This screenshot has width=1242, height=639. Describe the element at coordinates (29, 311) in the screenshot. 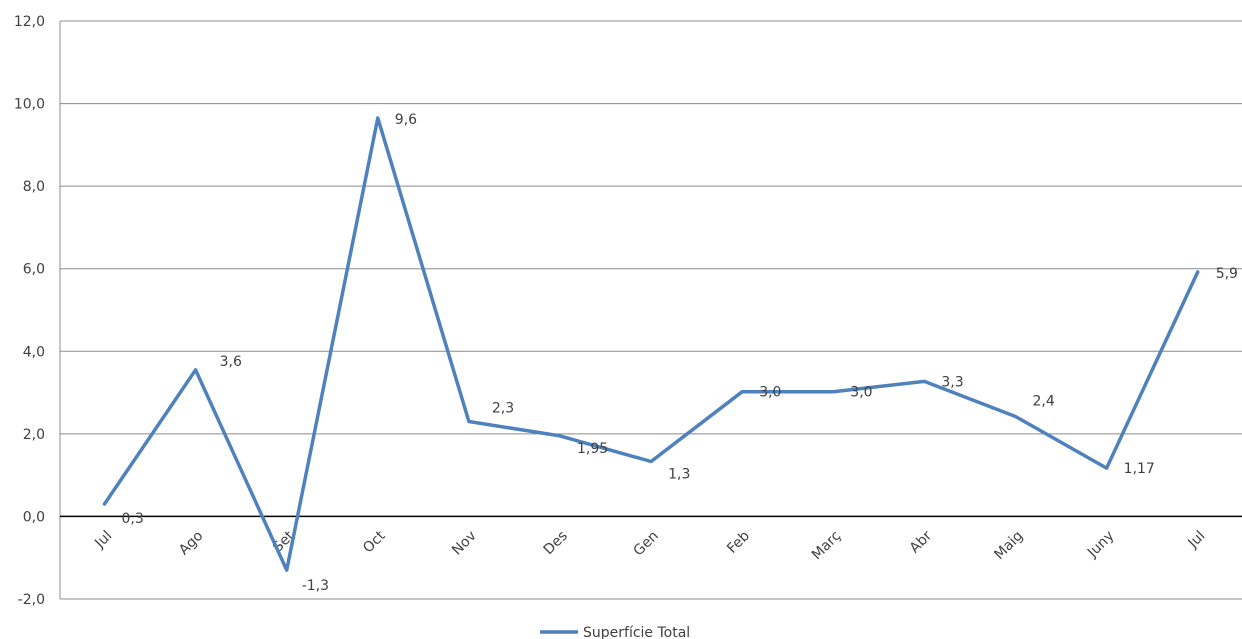

I see `y-axis-ticks: -2,0 0,0 2,0 4,0 6,0 8,0 10,0 12,0` at that location.